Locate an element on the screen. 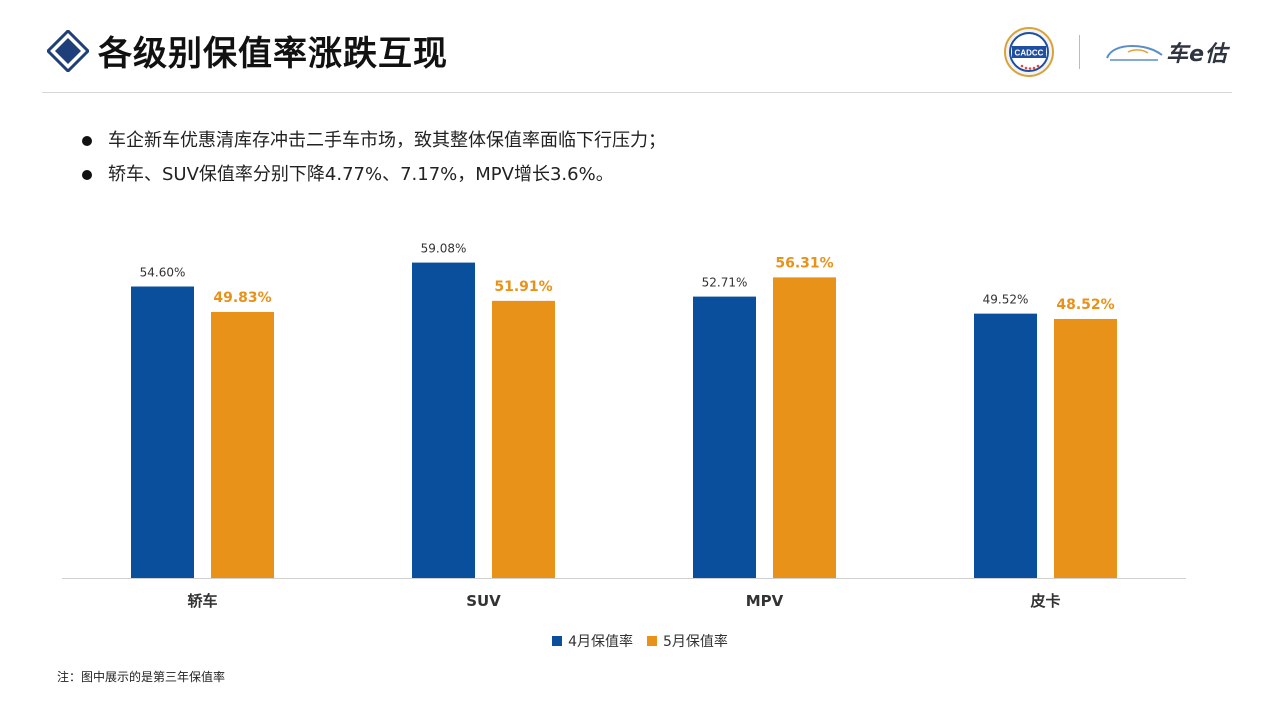 The width and height of the screenshot is (1280, 720). bullet-text: 车企新车优惠清库存冲击二手车市场，致其整体保值率面临下行压力； is located at coordinates (387, 140).